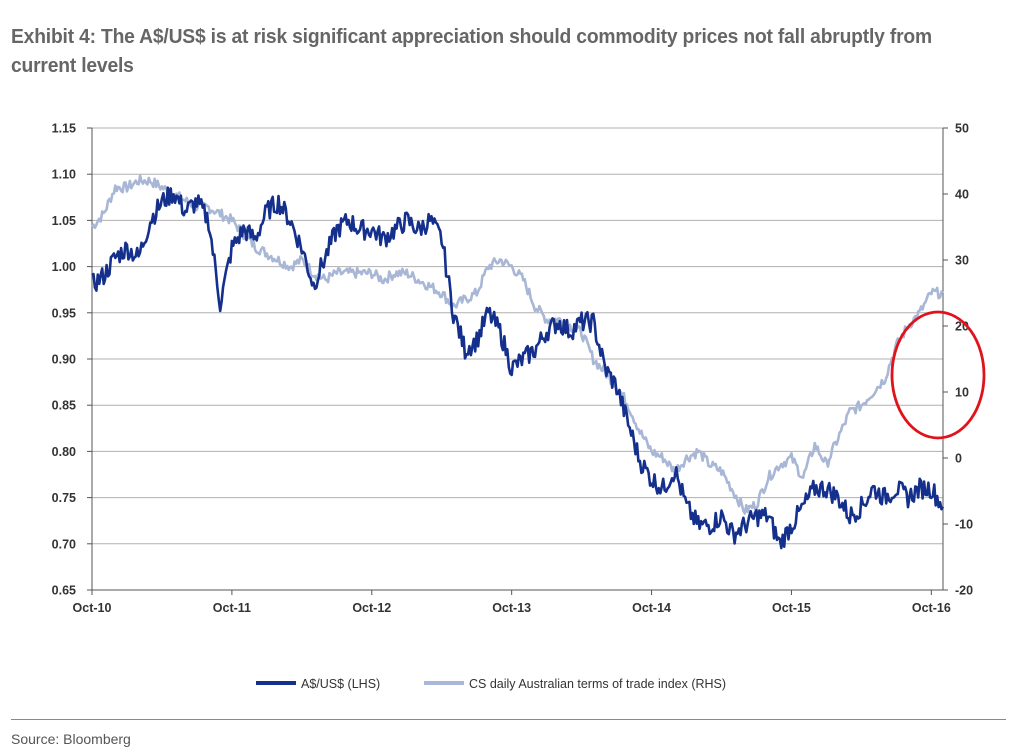 The image size is (1014, 756). What do you see at coordinates (64, 406) in the screenshot?
I see `y-tick-label-left: 0.85` at bounding box center [64, 406].